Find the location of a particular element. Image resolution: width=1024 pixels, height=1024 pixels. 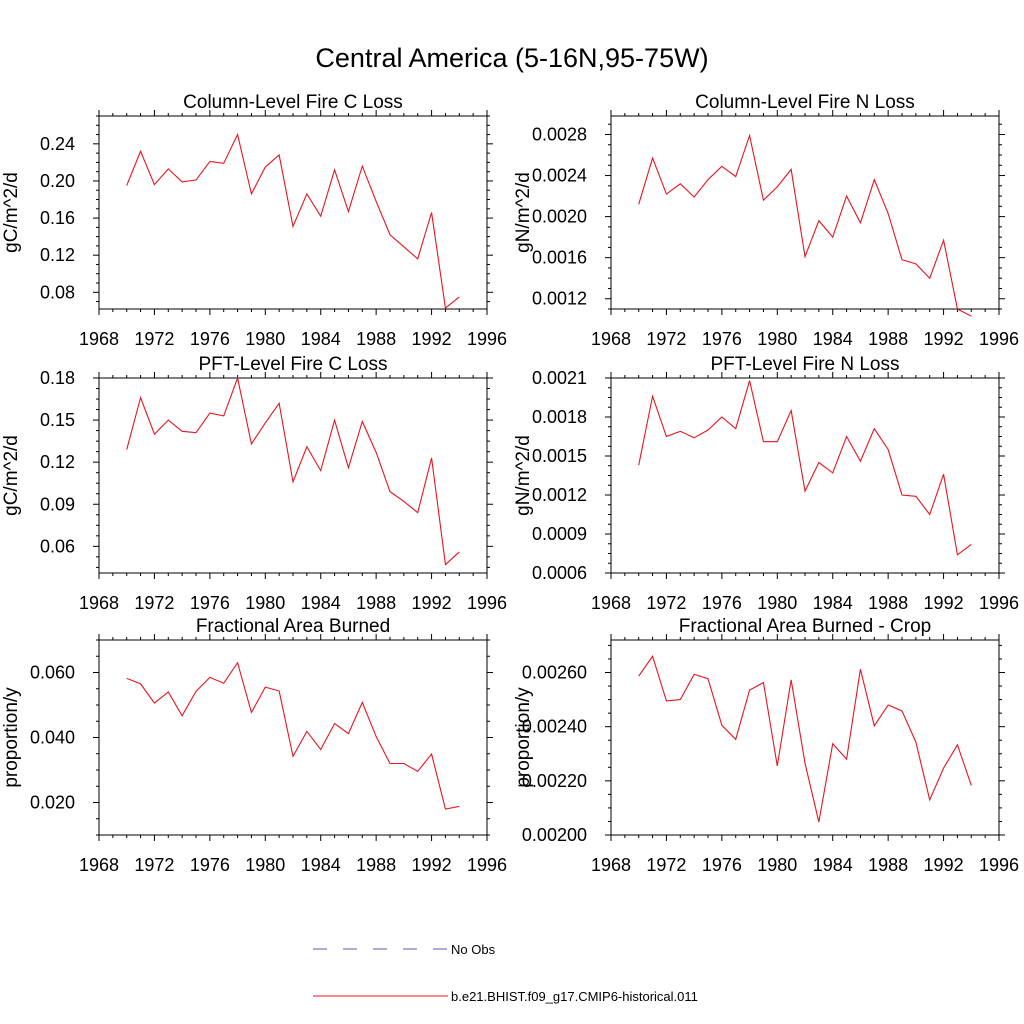

y-tick-label: 0.24 is located at coordinates (57, 144).